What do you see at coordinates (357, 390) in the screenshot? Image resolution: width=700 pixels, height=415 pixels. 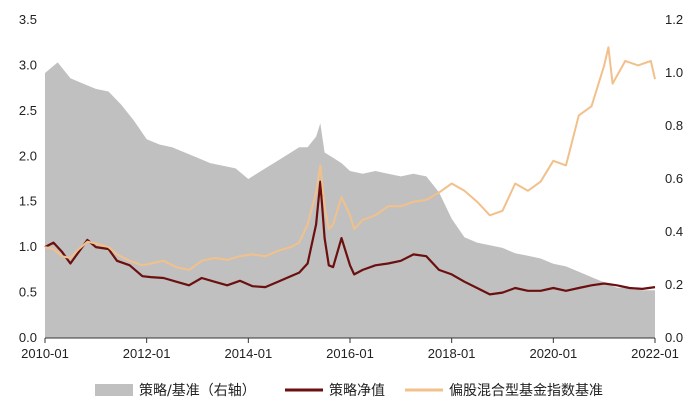 I see `legend-label: 策略净值` at bounding box center [357, 390].